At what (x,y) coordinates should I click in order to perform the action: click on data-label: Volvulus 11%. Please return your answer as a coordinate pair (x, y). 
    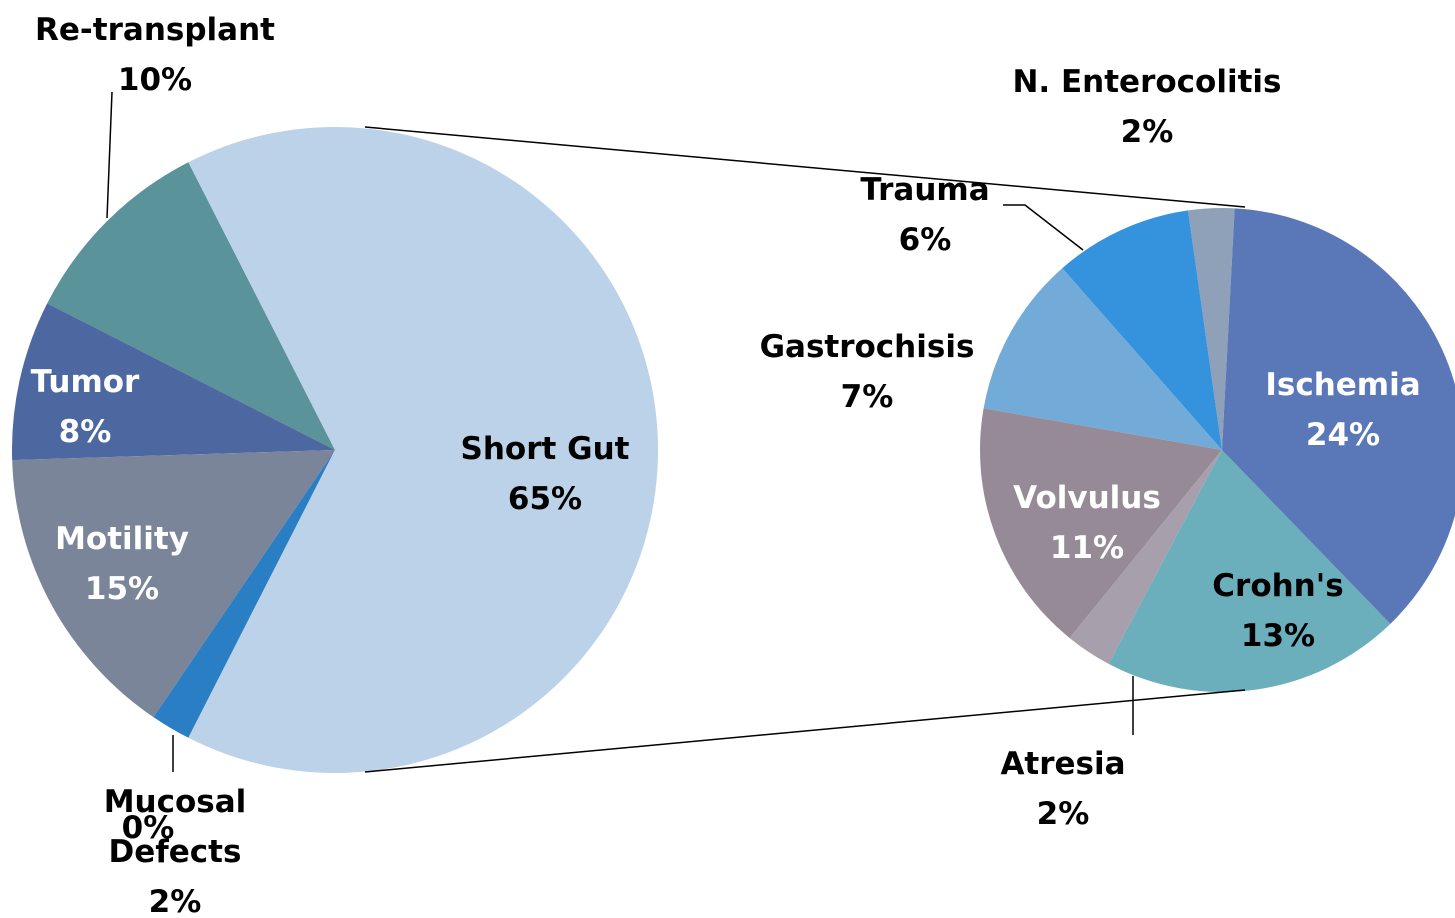
    Looking at the image, I should click on (1087, 523).